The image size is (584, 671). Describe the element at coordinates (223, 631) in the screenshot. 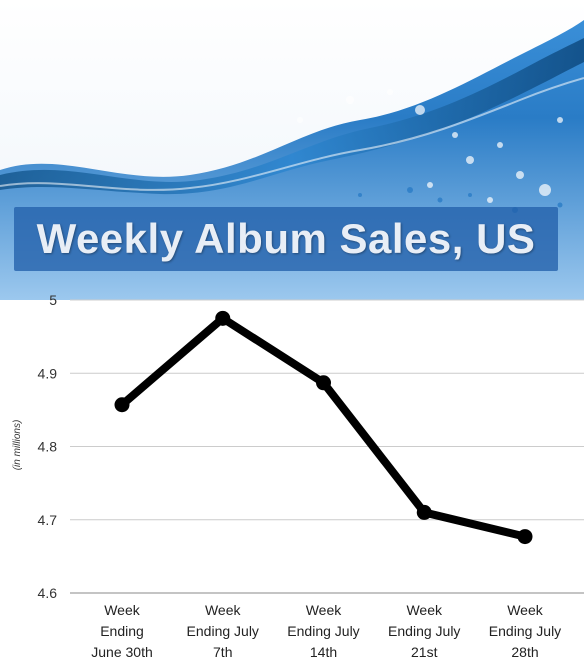

I see `x-tick-label: Week Ending July 7th` at that location.